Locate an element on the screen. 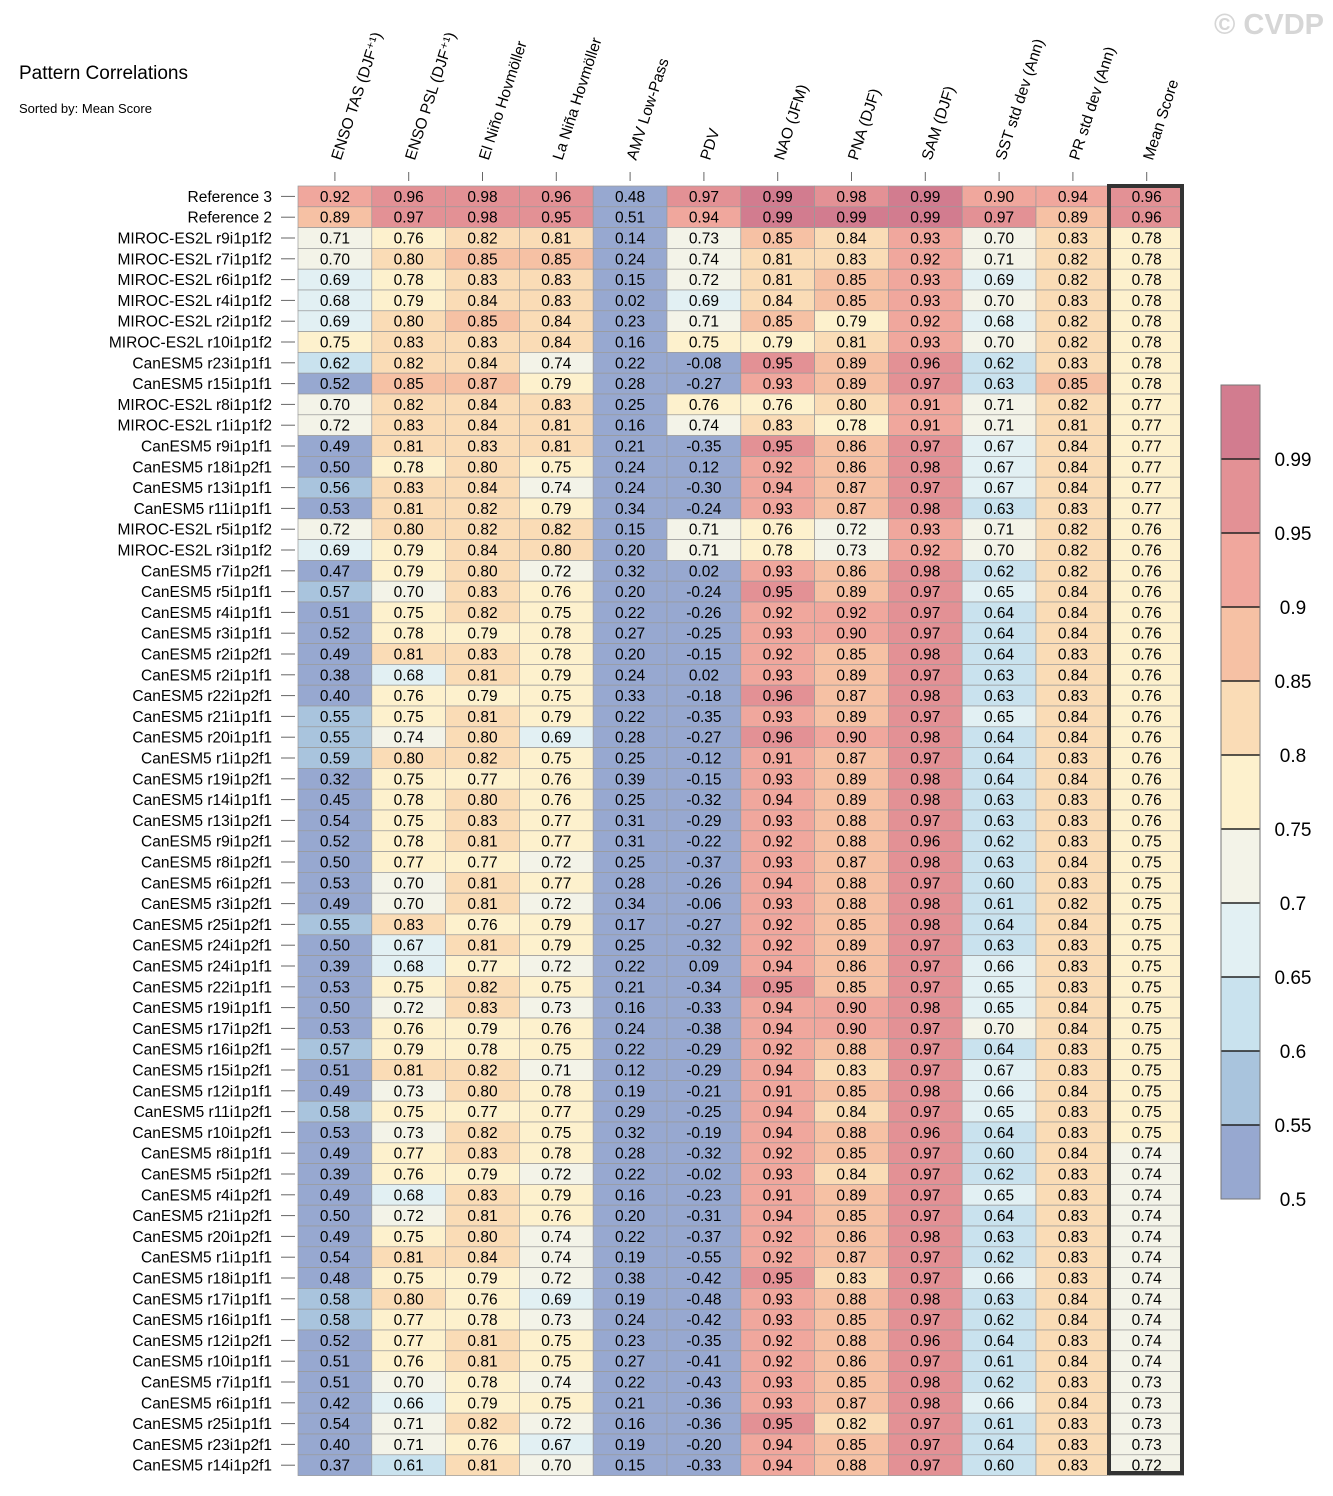  row-label: Reference 2 is located at coordinates (230, 218).